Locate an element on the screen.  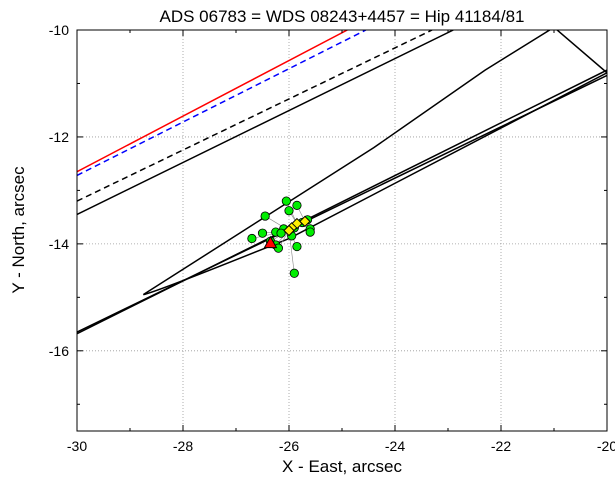
y-axis-label: Y - North, arcsec is located at coordinates (18, 230).